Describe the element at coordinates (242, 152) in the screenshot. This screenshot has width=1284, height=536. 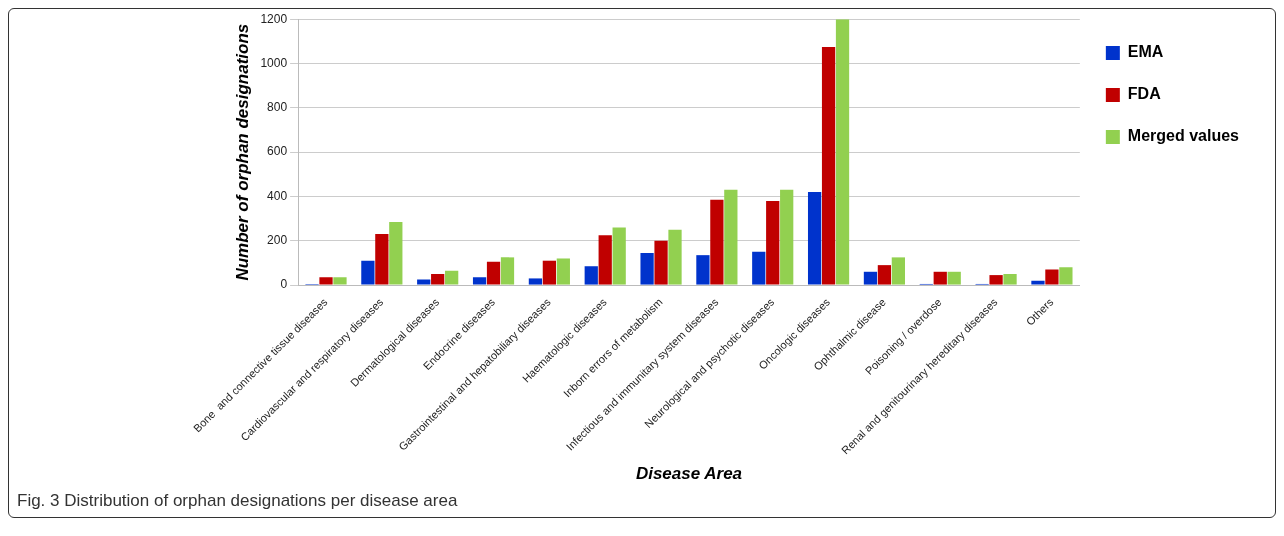
I see `y-axis-title: Number of orphan designations` at that location.